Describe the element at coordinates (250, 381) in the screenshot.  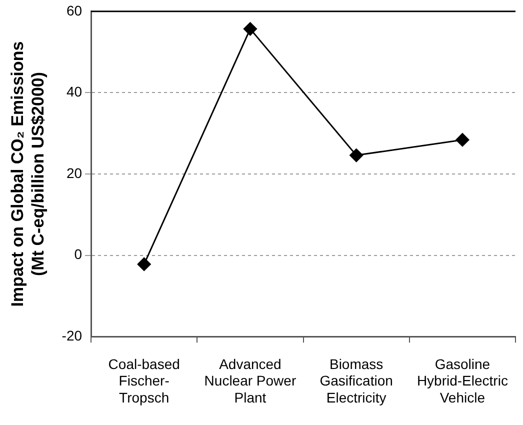
I see `x-tick-label: Advanced Nuclear Power Plant` at that location.